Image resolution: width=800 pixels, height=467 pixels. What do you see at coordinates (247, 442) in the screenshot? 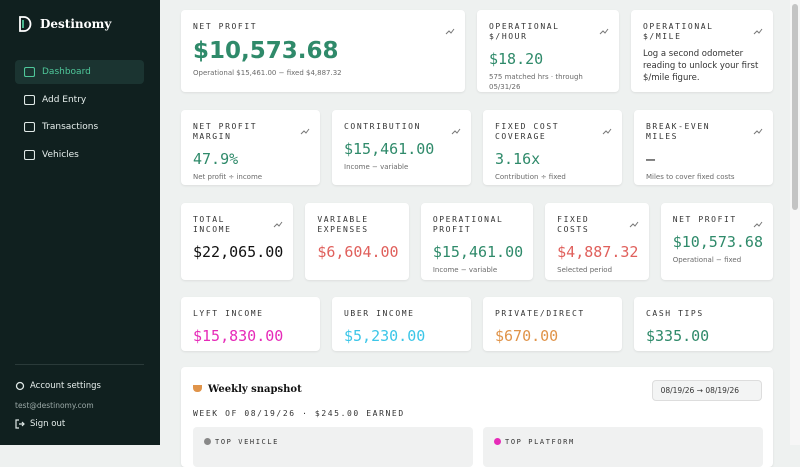
I see `snapshot-sub-label: TOP VEHICLE` at bounding box center [247, 442].